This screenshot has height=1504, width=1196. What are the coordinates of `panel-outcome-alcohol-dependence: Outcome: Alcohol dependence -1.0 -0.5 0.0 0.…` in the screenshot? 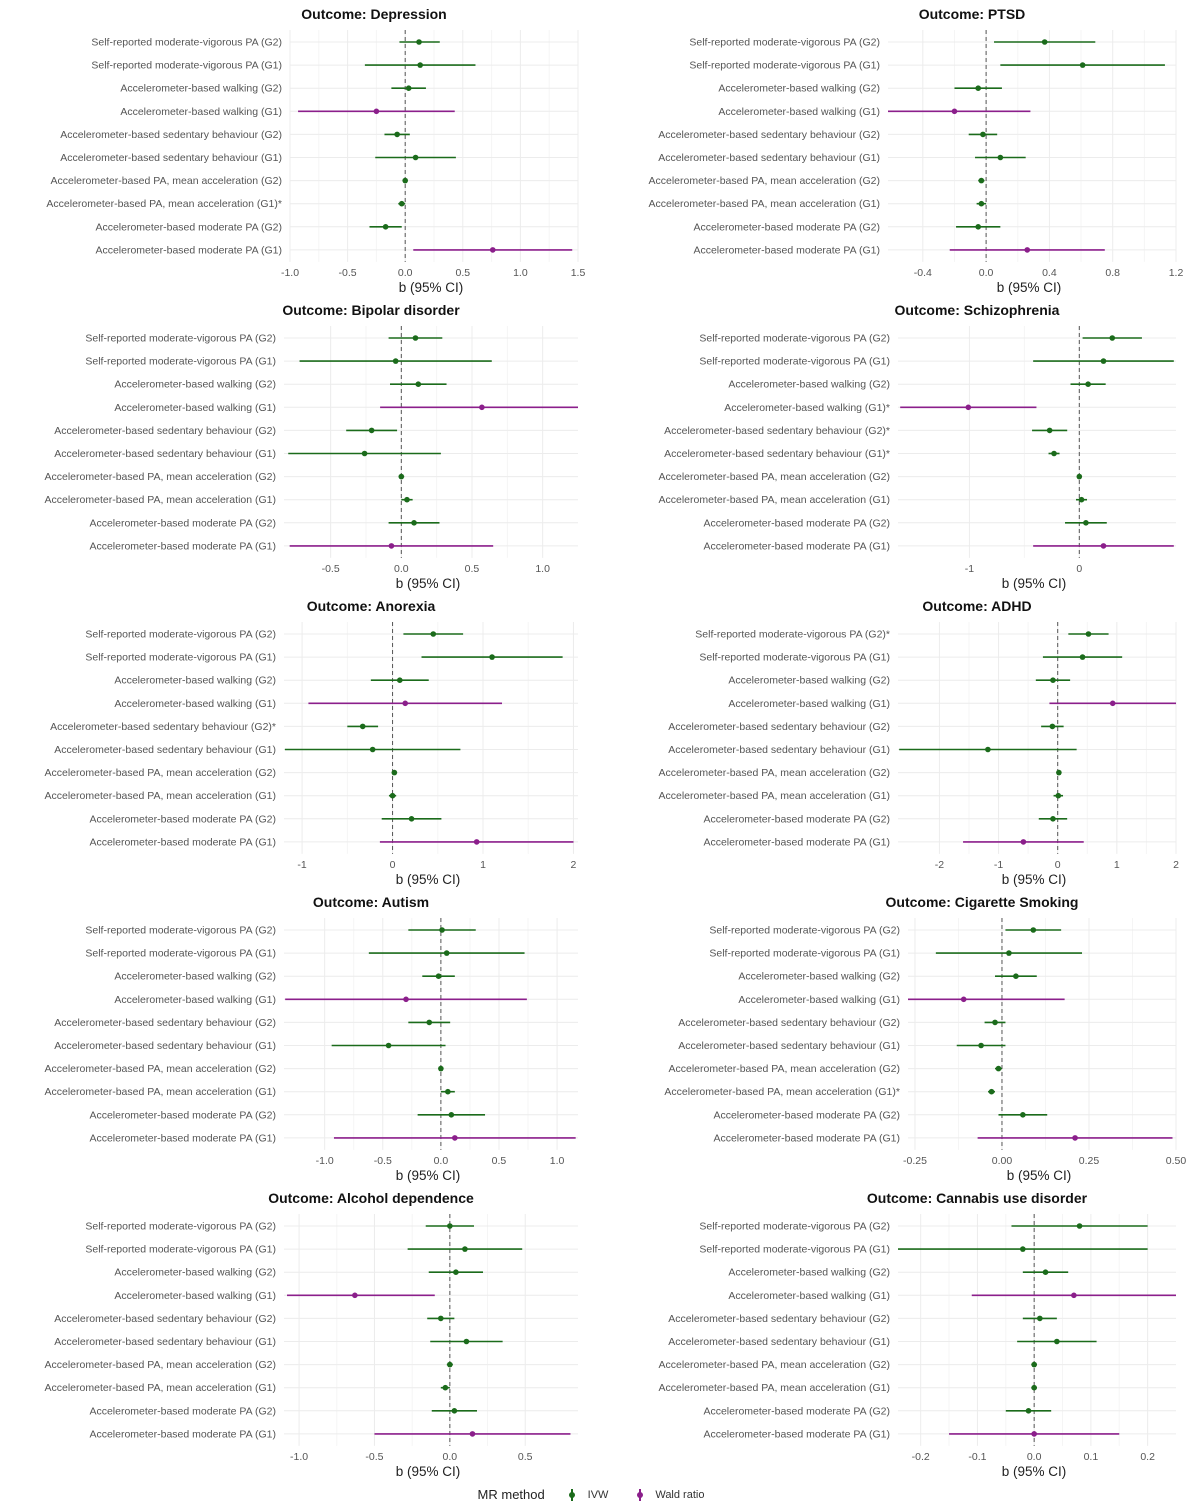 It's located at (299, 1332).